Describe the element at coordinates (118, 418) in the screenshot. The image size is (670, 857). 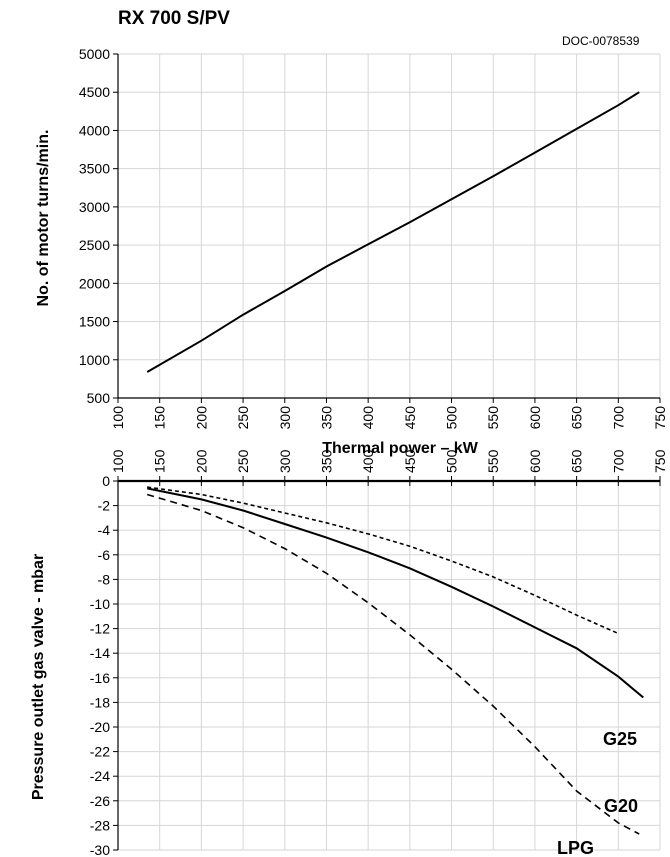
I see `top-x-tick-label: 100` at that location.